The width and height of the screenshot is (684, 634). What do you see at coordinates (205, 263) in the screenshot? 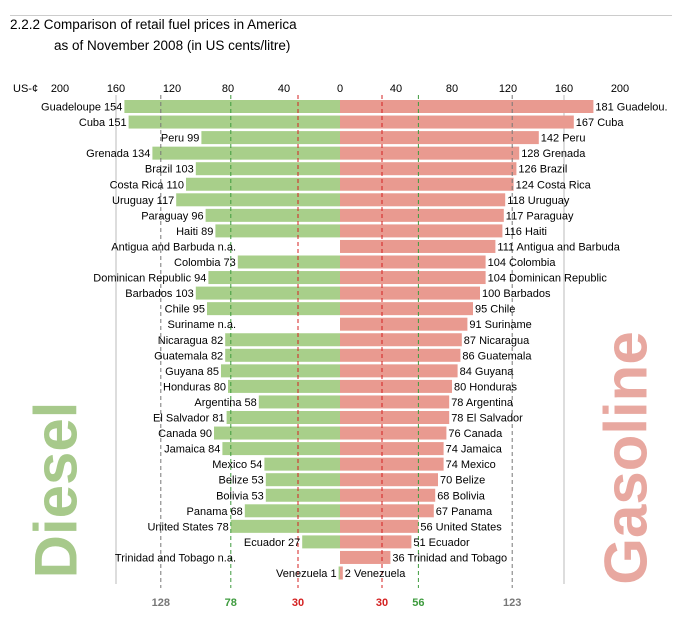
I see `diesel-bar-label: Colombia 73` at bounding box center [205, 263].